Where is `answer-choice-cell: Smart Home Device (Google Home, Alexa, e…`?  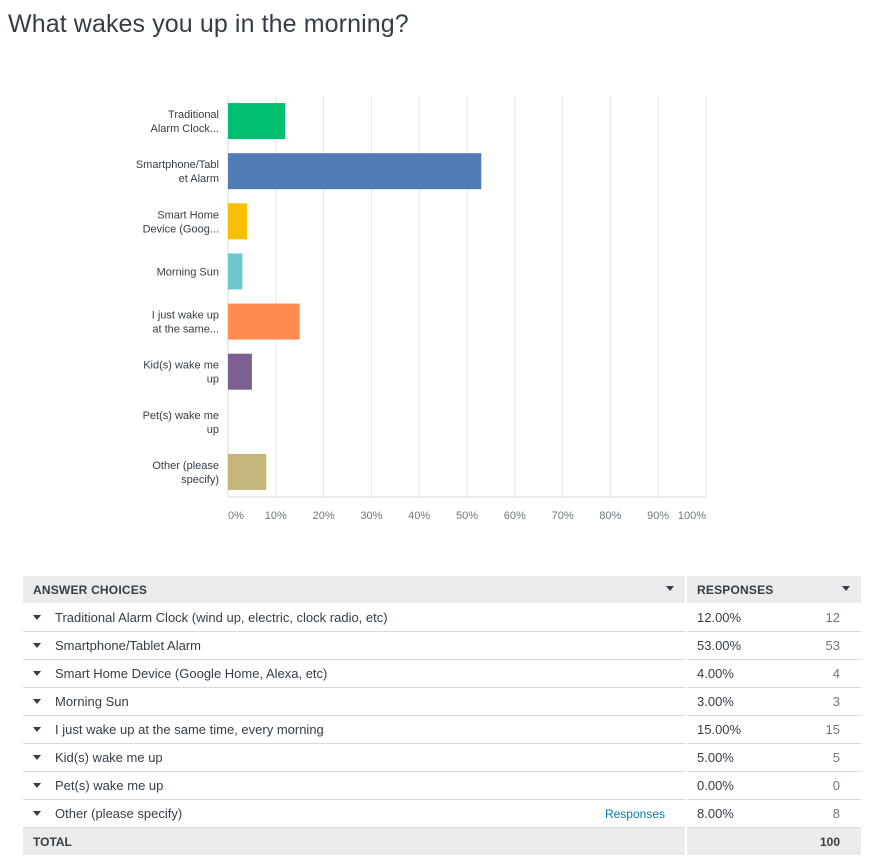 answer-choice-cell: Smart Home Device (Google Home, Alexa, e… is located at coordinates (354, 673).